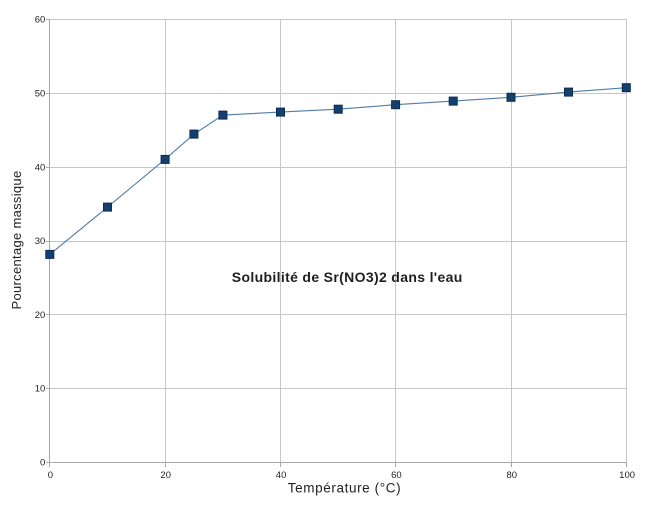 This screenshot has height=512, width=648. Describe the element at coordinates (40, 93) in the screenshot. I see `svg-text: 50` at that location.